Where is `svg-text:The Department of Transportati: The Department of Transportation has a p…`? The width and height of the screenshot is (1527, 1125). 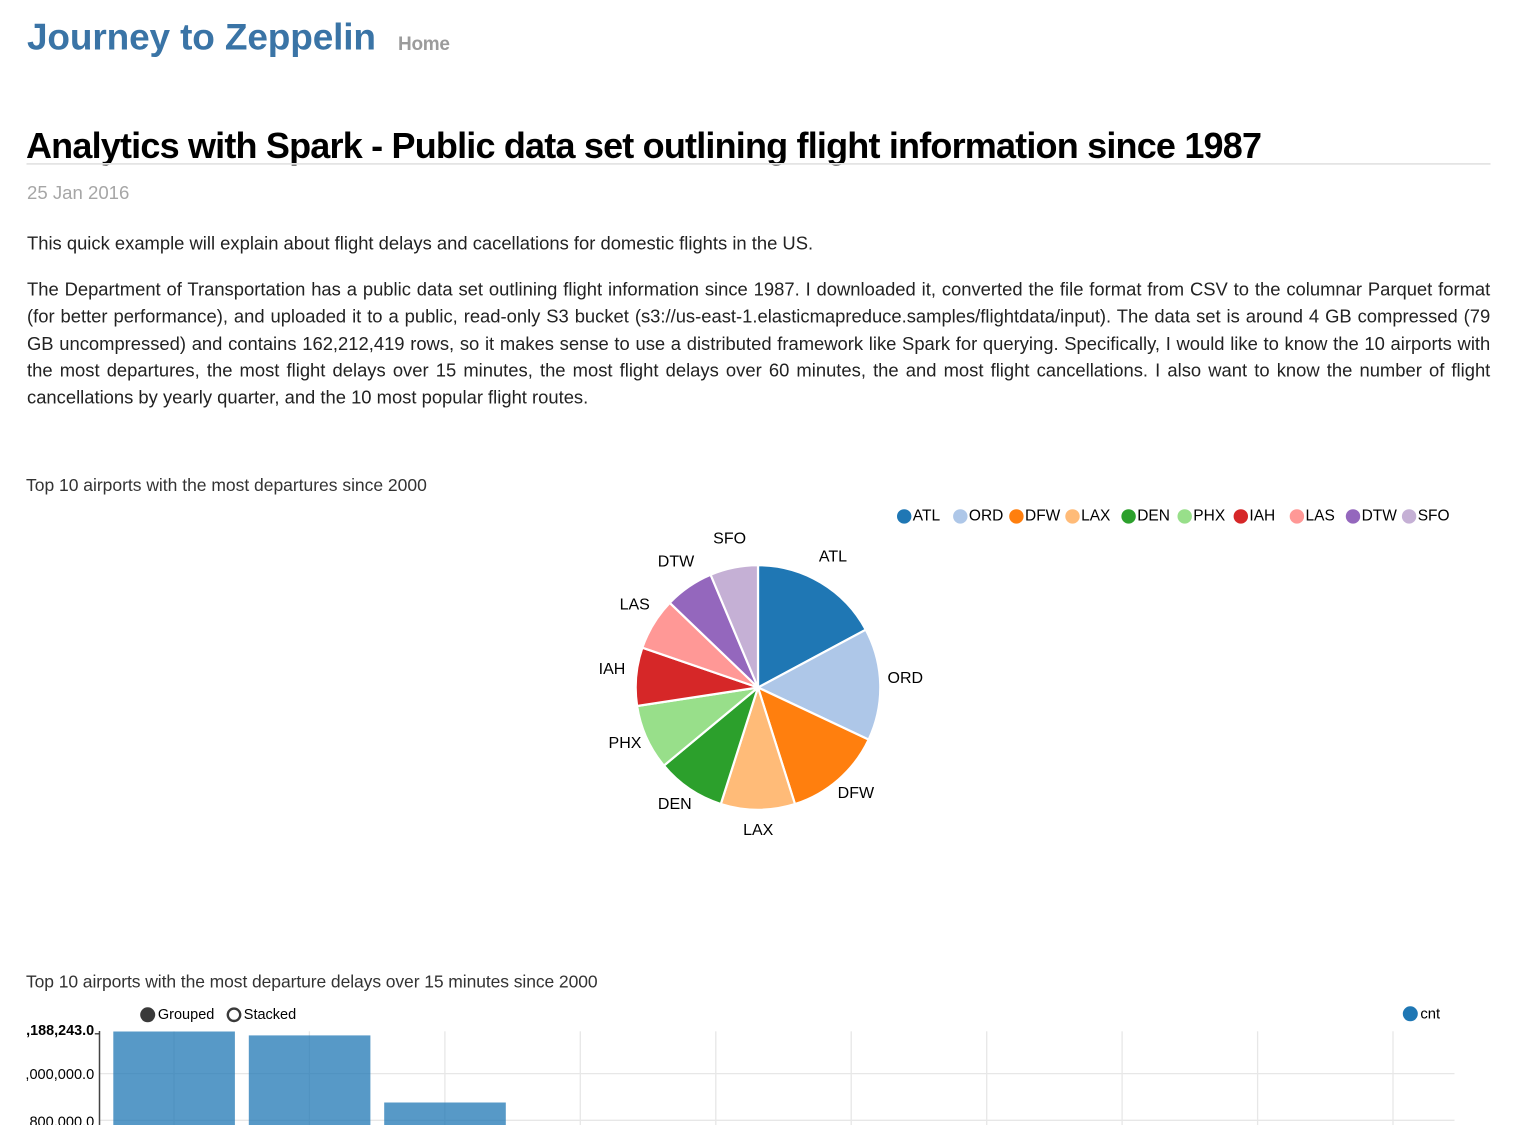 svg-text:The Department of Transportati: The Department of Transportation has a p… is located at coordinates (758, 289).